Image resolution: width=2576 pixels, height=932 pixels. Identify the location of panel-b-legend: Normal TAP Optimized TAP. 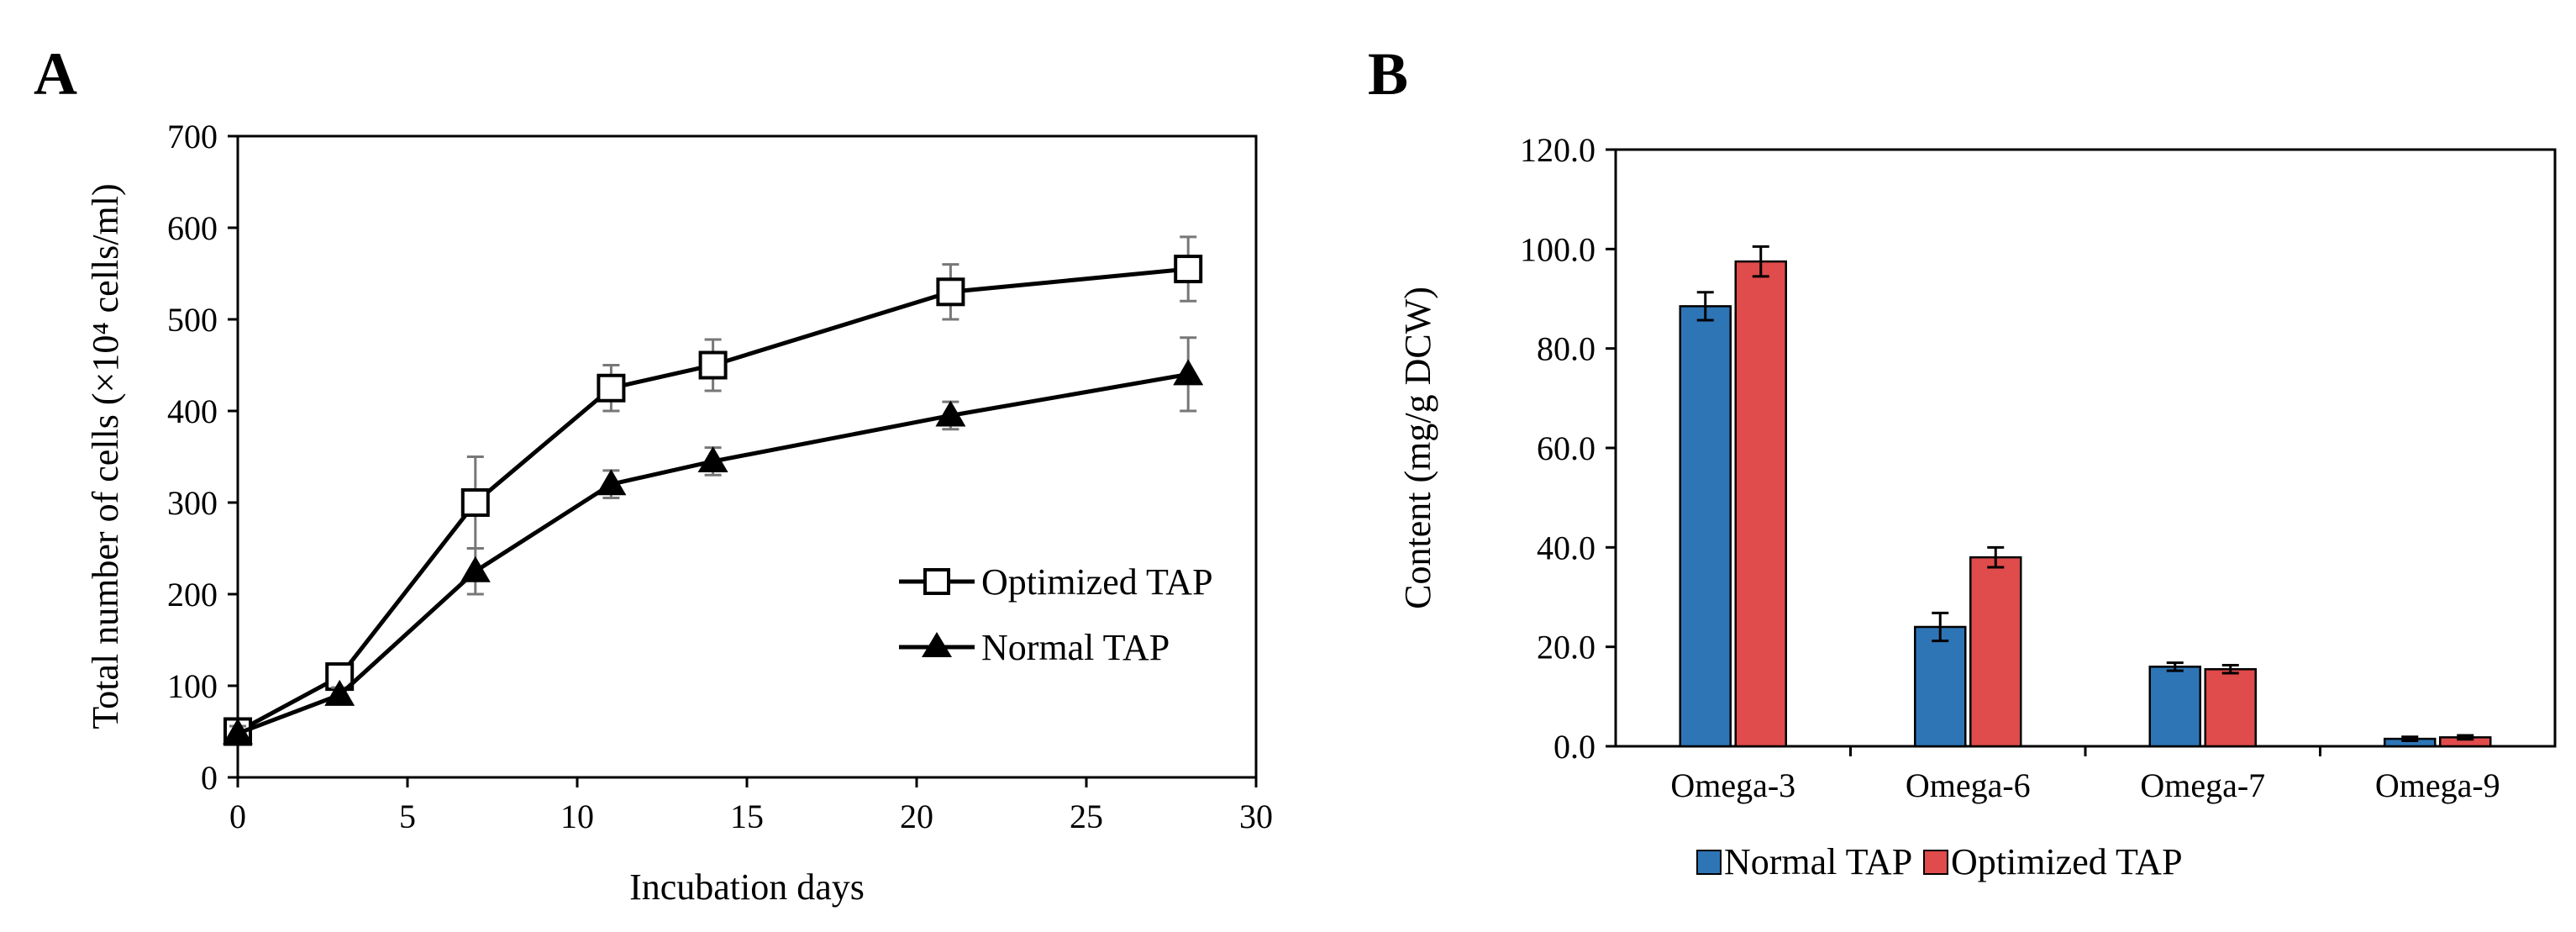
(1940, 861).